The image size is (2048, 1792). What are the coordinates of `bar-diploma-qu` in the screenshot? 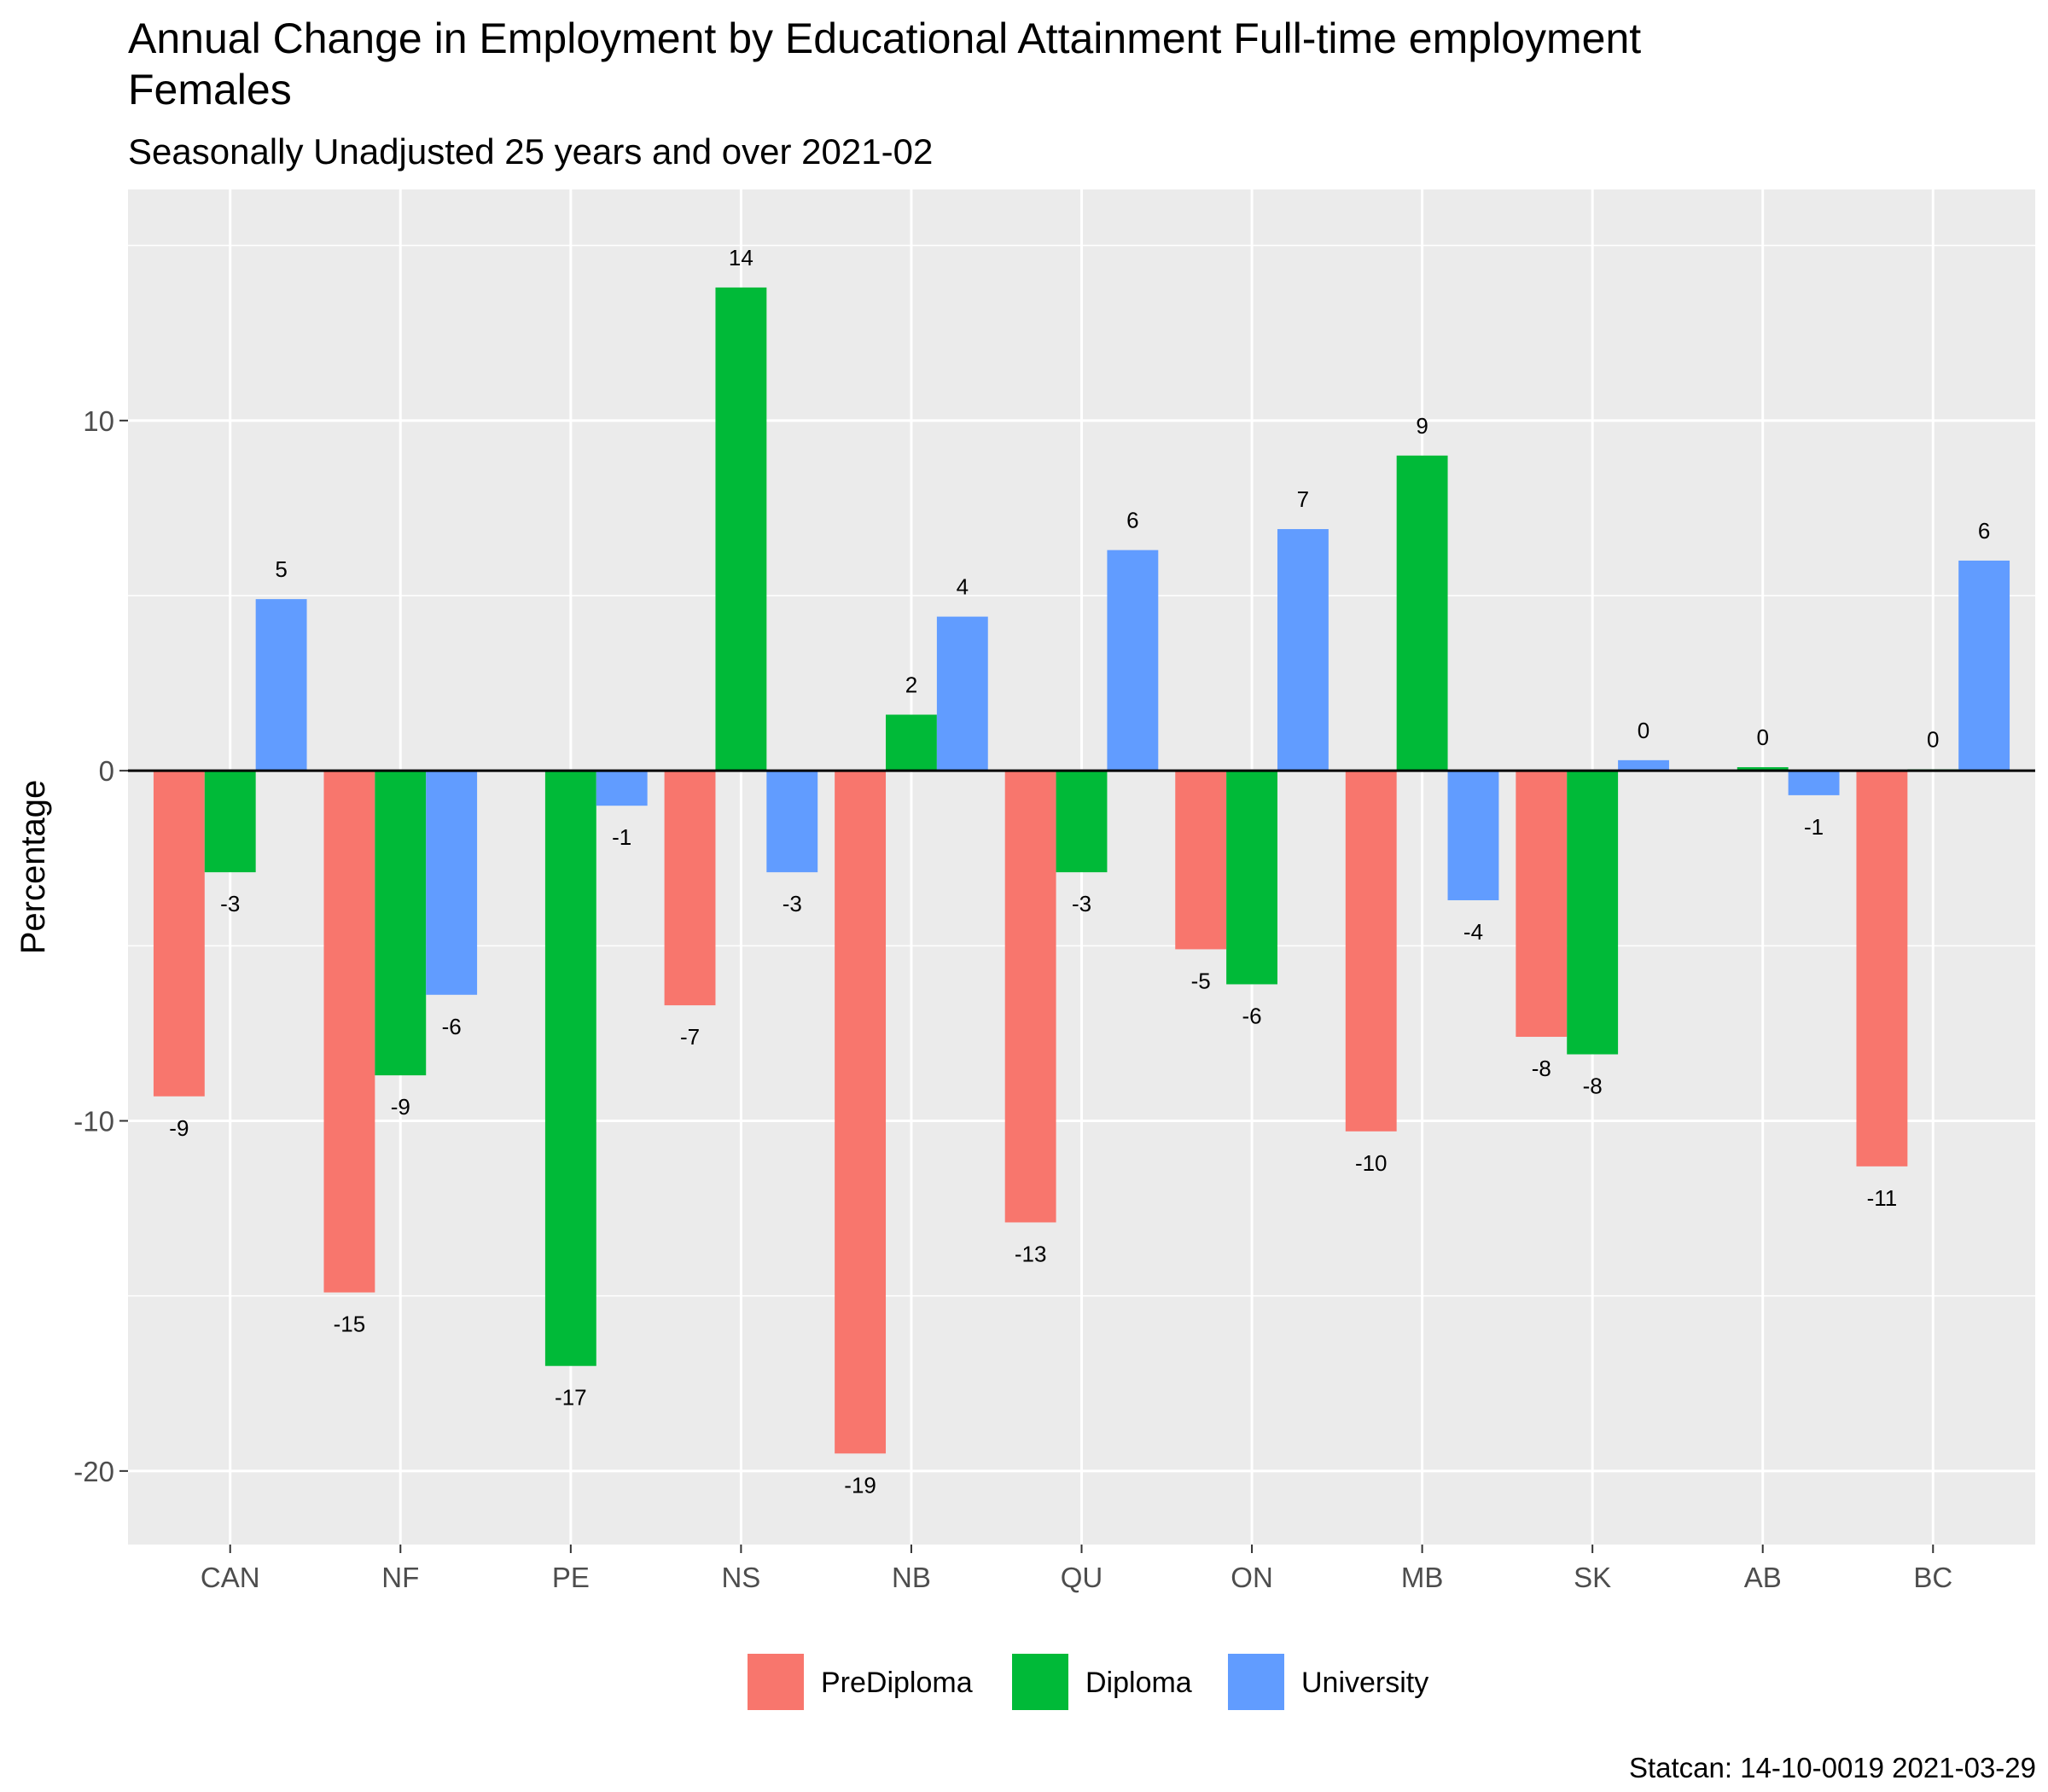 It's located at (1082, 822).